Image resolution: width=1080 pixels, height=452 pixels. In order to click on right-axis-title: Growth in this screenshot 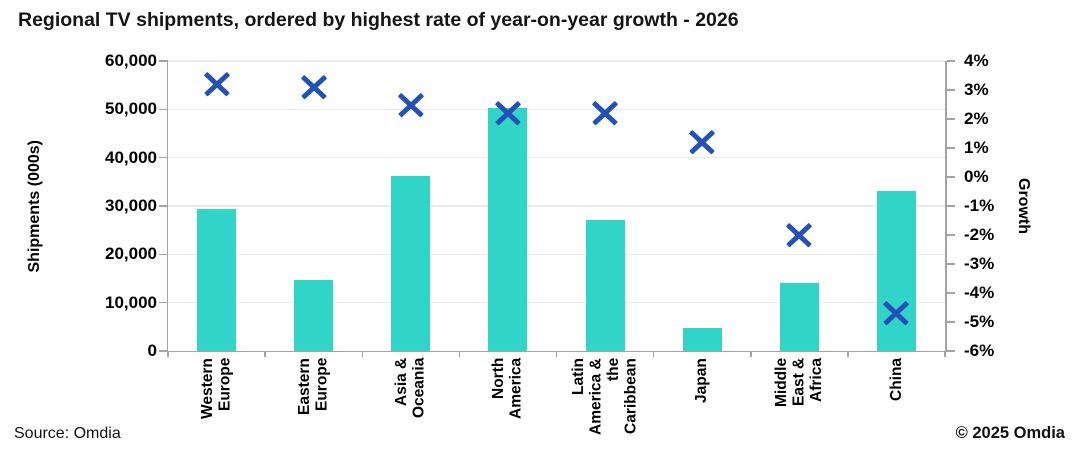, I will do `click(1023, 206)`.